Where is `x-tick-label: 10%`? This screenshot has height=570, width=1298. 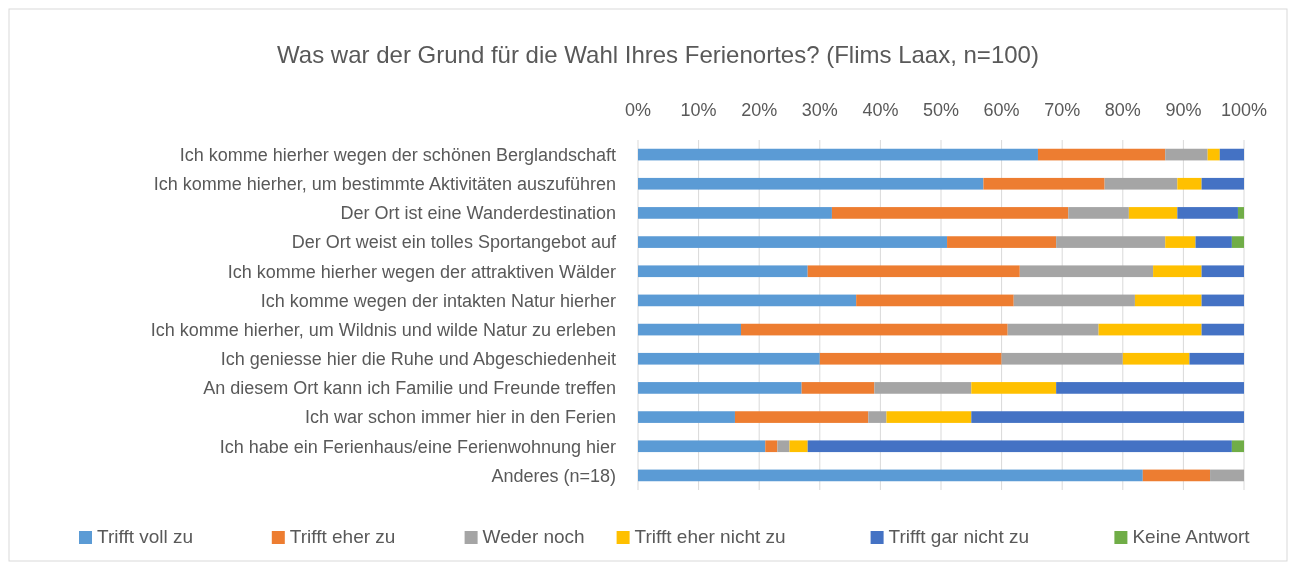
x-tick-label: 10% is located at coordinates (698, 110).